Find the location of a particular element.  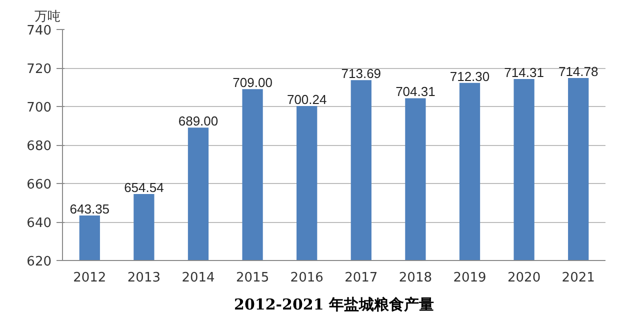

y-tick-label: 620 is located at coordinates (39, 262).